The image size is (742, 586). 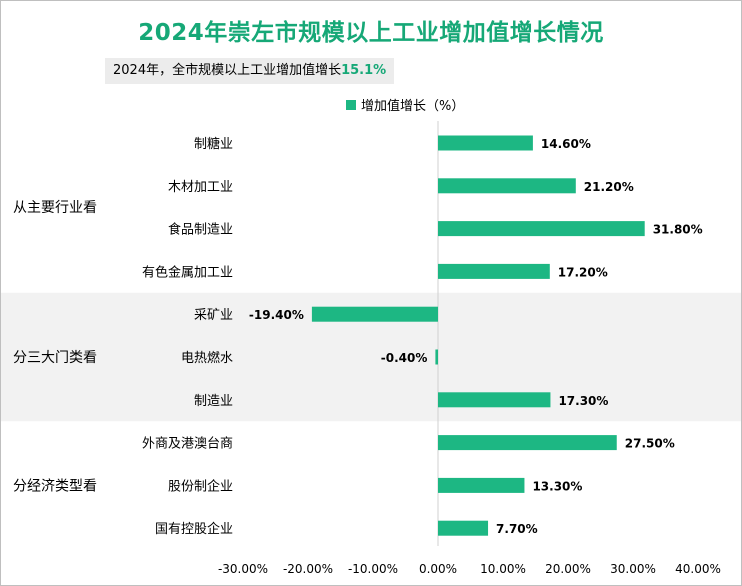 I want to click on data-label: 31.80%, so click(x=678, y=230).